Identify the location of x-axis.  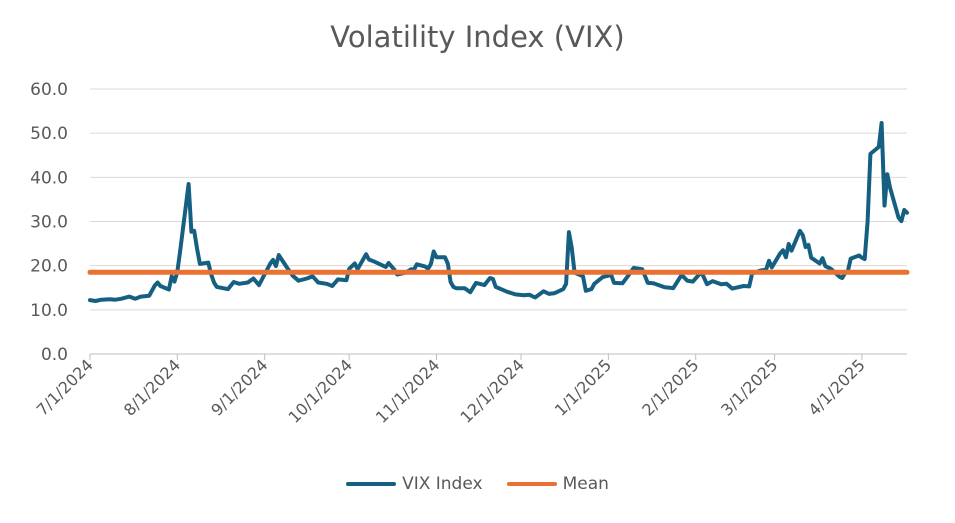
(498, 356).